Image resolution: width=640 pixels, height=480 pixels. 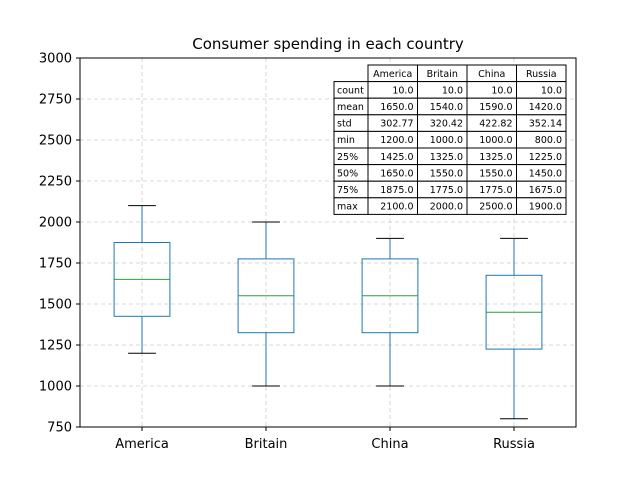 What do you see at coordinates (55, 59) in the screenshot?
I see `y-tick-label: 3000` at bounding box center [55, 59].